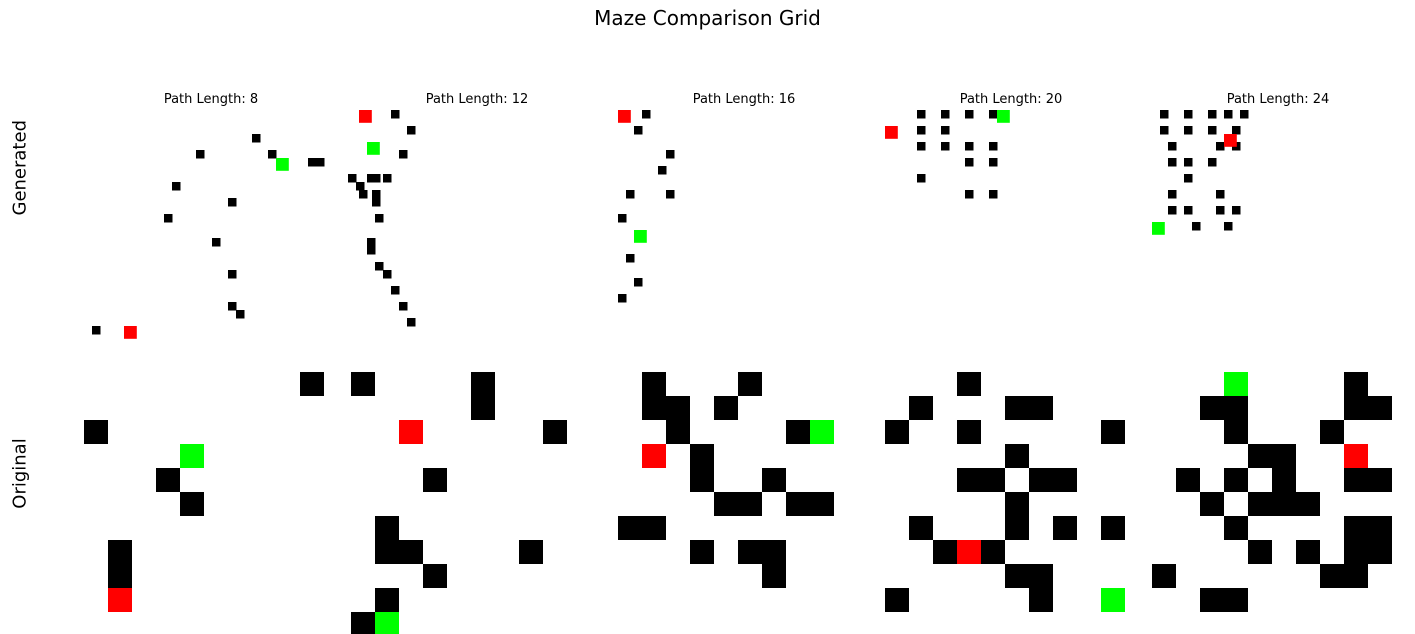  I want to click on column-title-2: Path Length: 12, so click(477, 99).